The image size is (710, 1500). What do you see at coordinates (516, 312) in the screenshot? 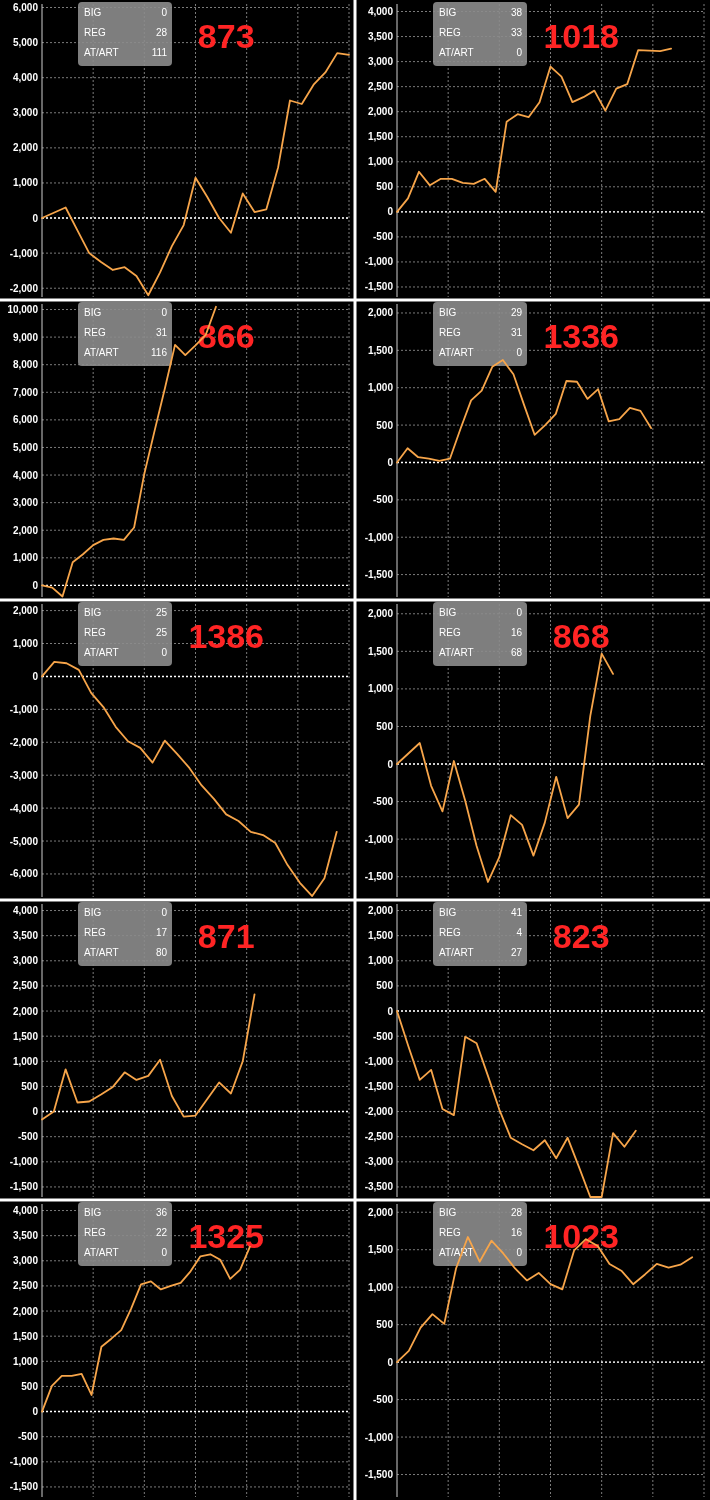
I see `annotation: 29` at bounding box center [516, 312].